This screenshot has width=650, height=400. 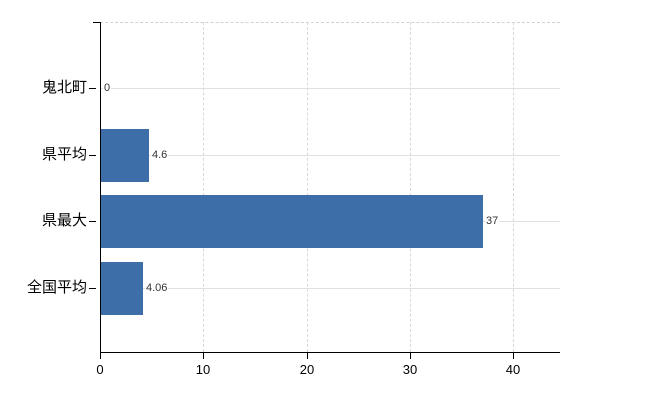 I want to click on bar-value-label: 4.06, so click(x=157, y=288).